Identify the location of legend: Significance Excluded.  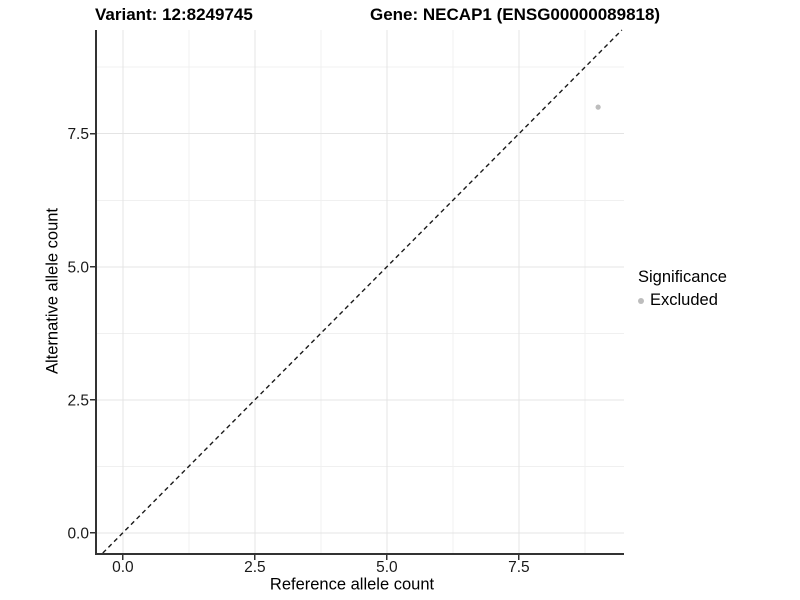
(682, 289).